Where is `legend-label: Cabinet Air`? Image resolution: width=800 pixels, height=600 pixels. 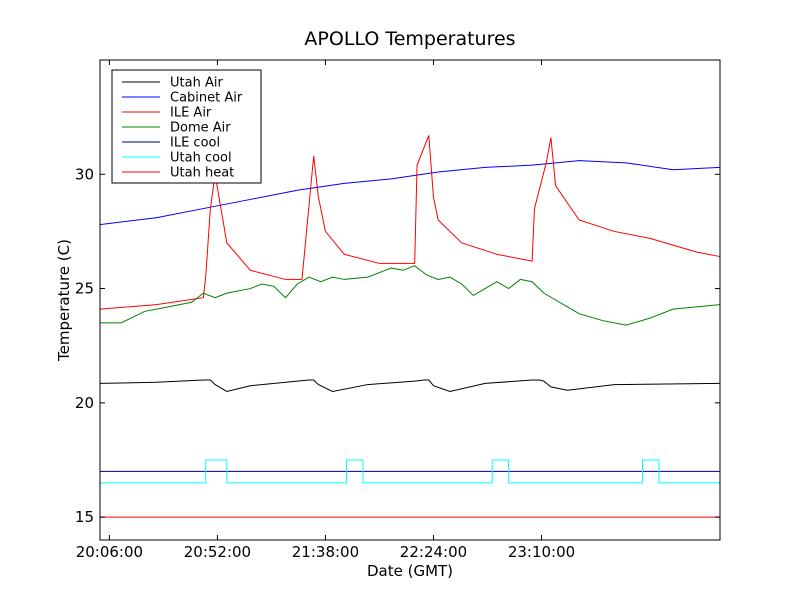 legend-label: Cabinet Air is located at coordinates (206, 98).